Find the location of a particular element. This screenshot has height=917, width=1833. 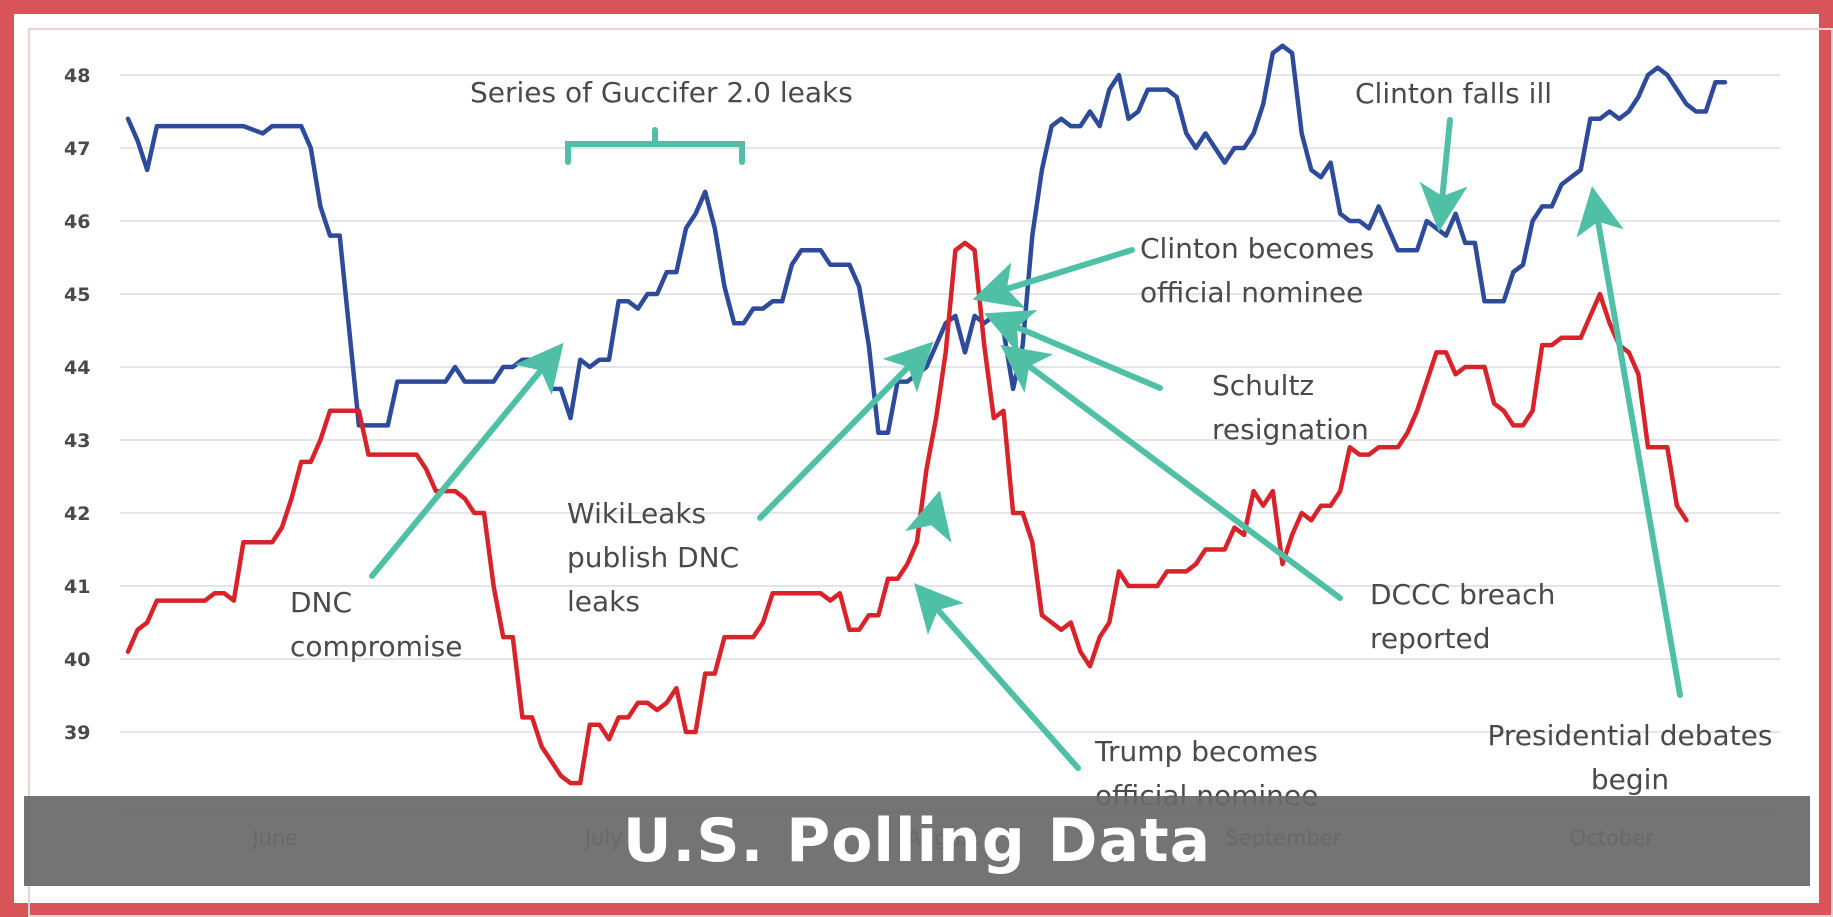

guccifer-bracket is located at coordinates (655, 146).